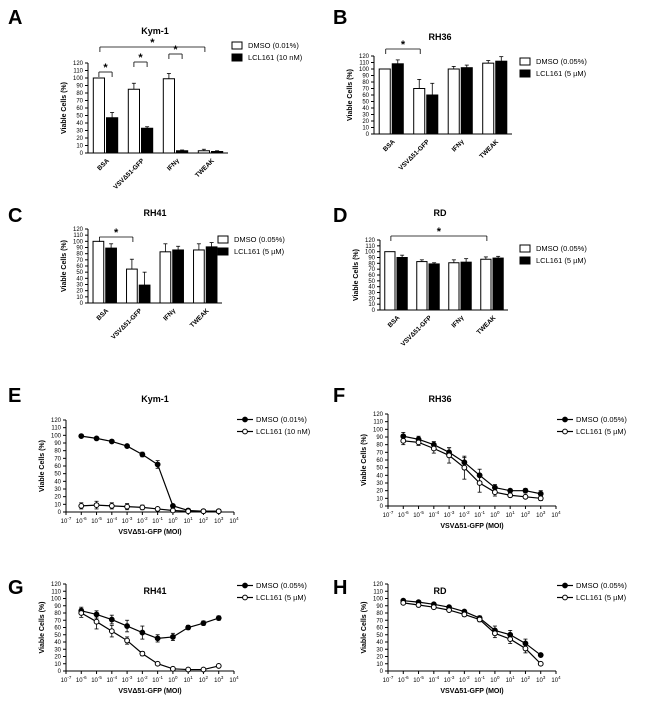 Image resolution: width=650 pixels, height=707 pixels. Describe the element at coordinates (379, 629) in the screenshot. I see `y-tick-label: 60` at that location.